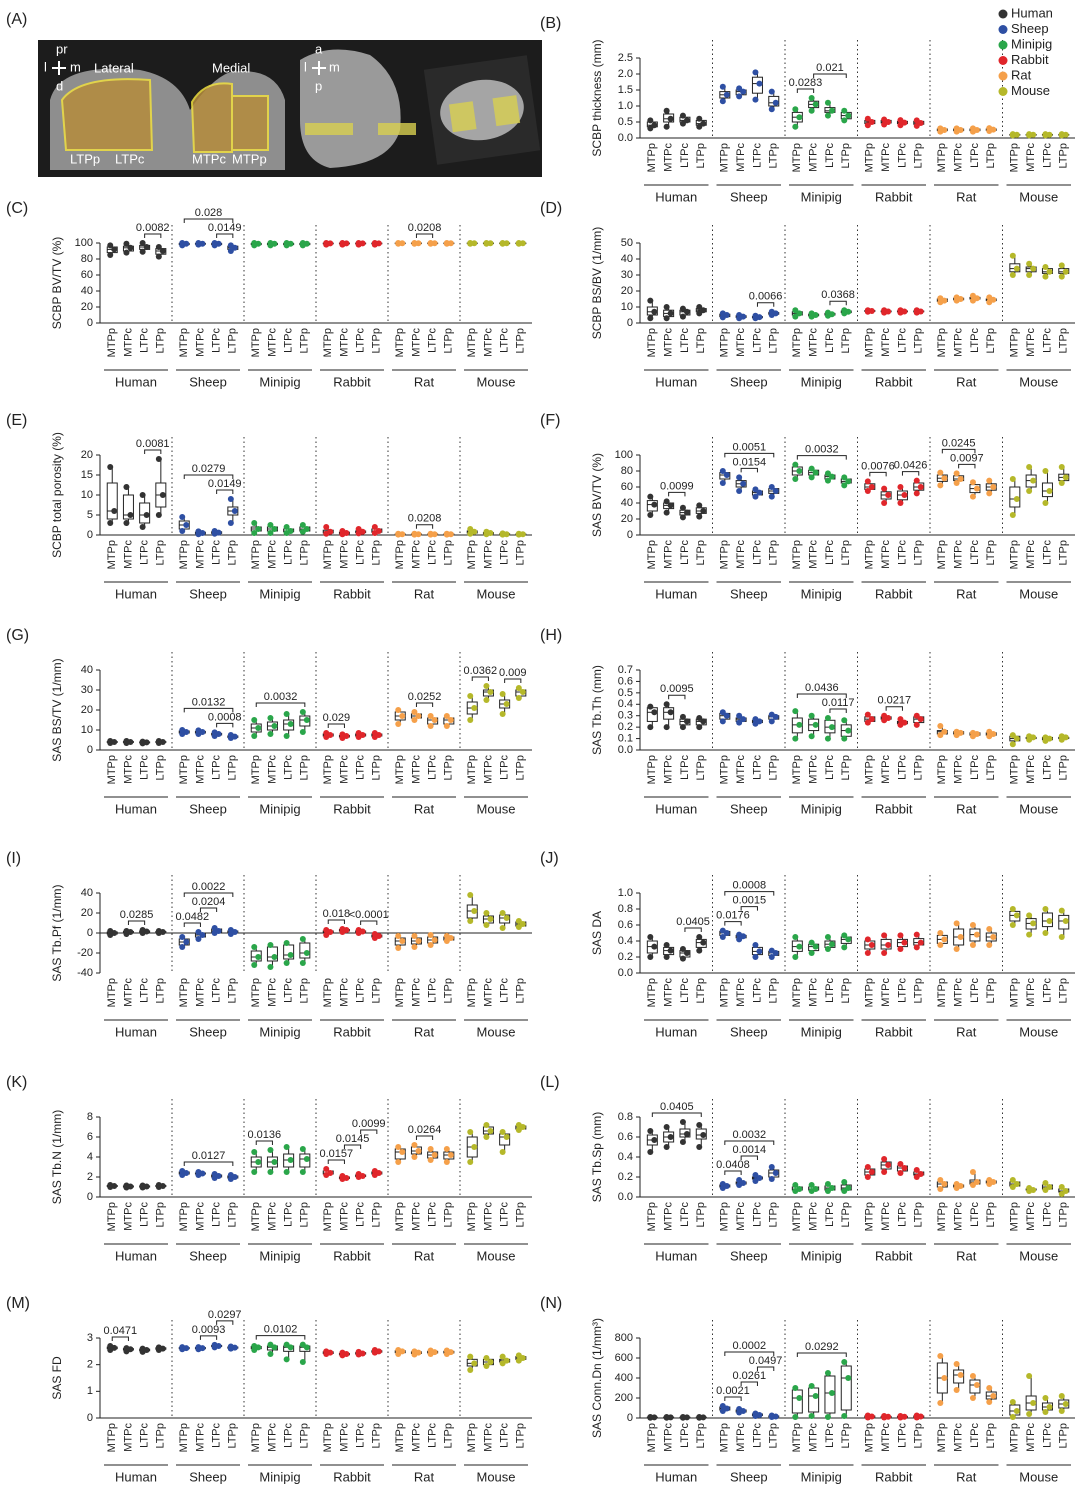 The height and width of the screenshot is (1486, 1083). Describe the element at coordinates (677, 689) in the screenshot. I see `p-value: 0.0095` at that location.